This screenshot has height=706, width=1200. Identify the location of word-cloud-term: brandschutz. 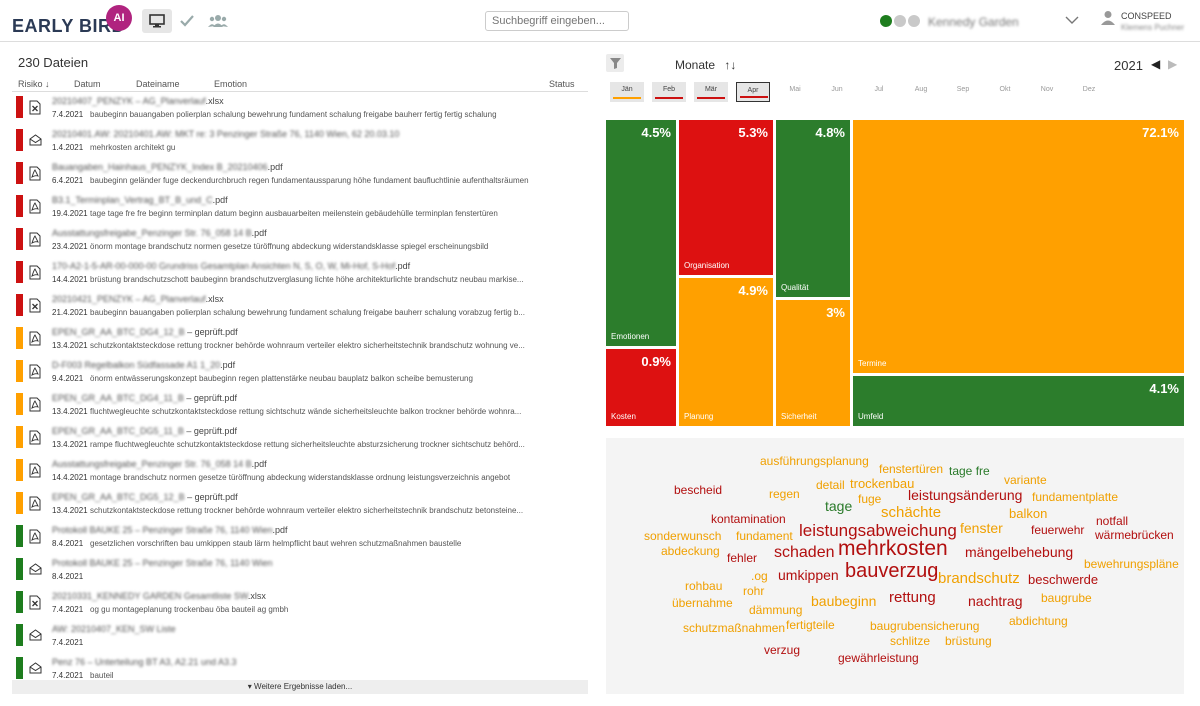
(979, 579).